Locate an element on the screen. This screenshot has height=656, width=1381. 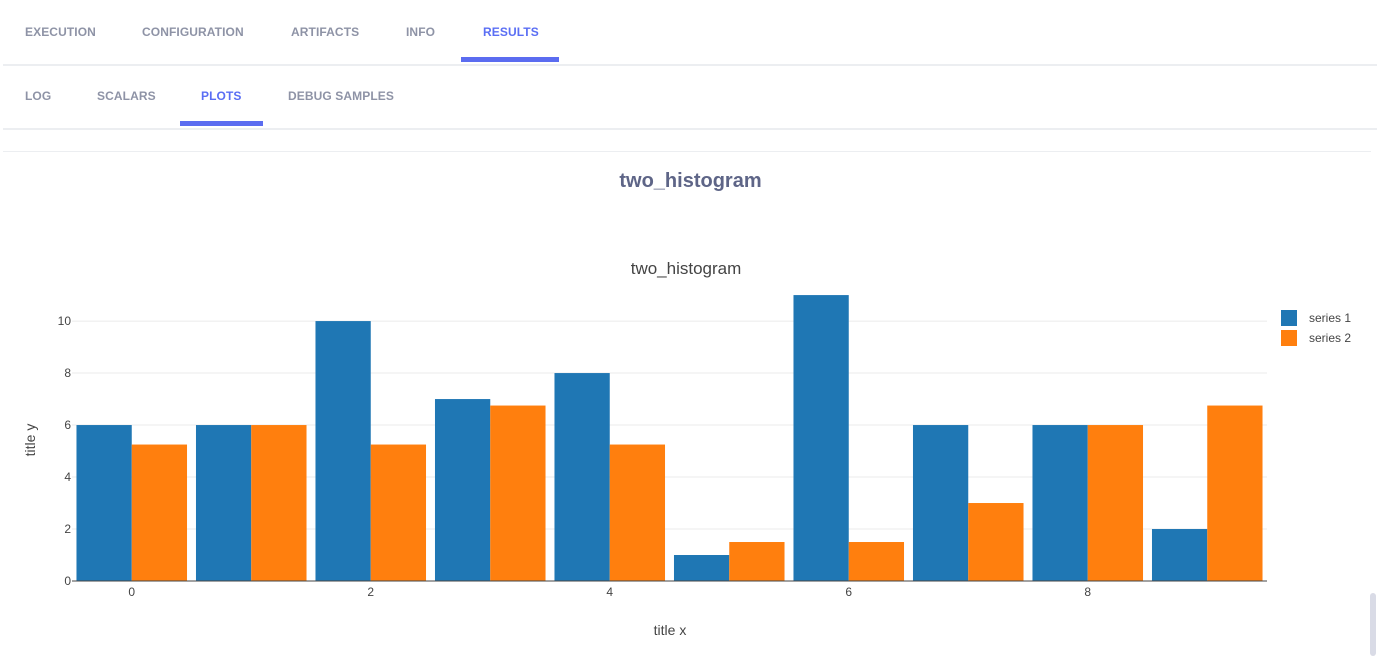
bar-series1-x8 is located at coordinates (1060, 503).